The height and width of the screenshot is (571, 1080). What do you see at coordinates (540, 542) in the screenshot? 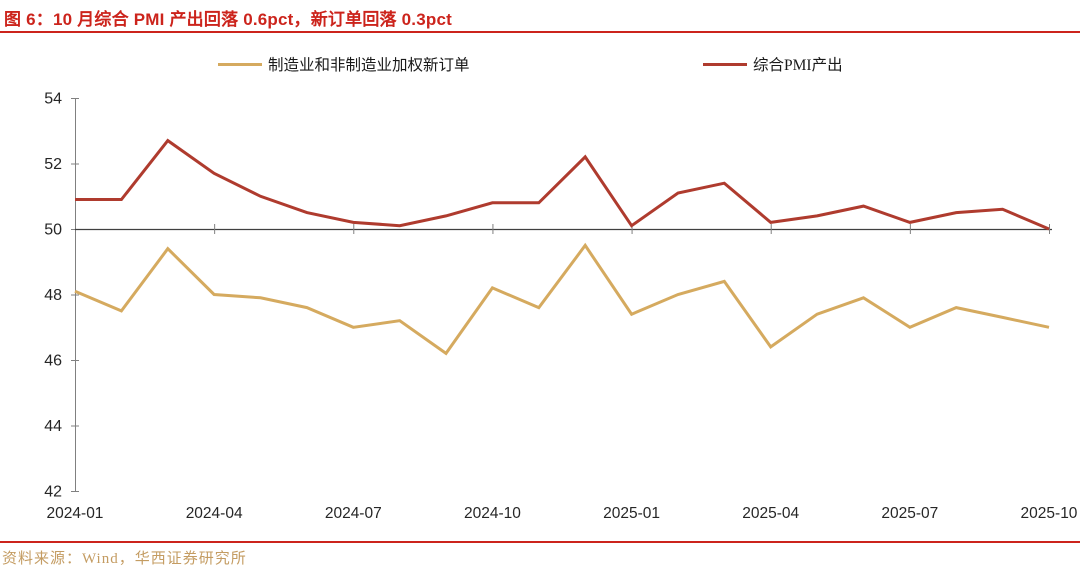
I see `footer-divider` at bounding box center [540, 542].